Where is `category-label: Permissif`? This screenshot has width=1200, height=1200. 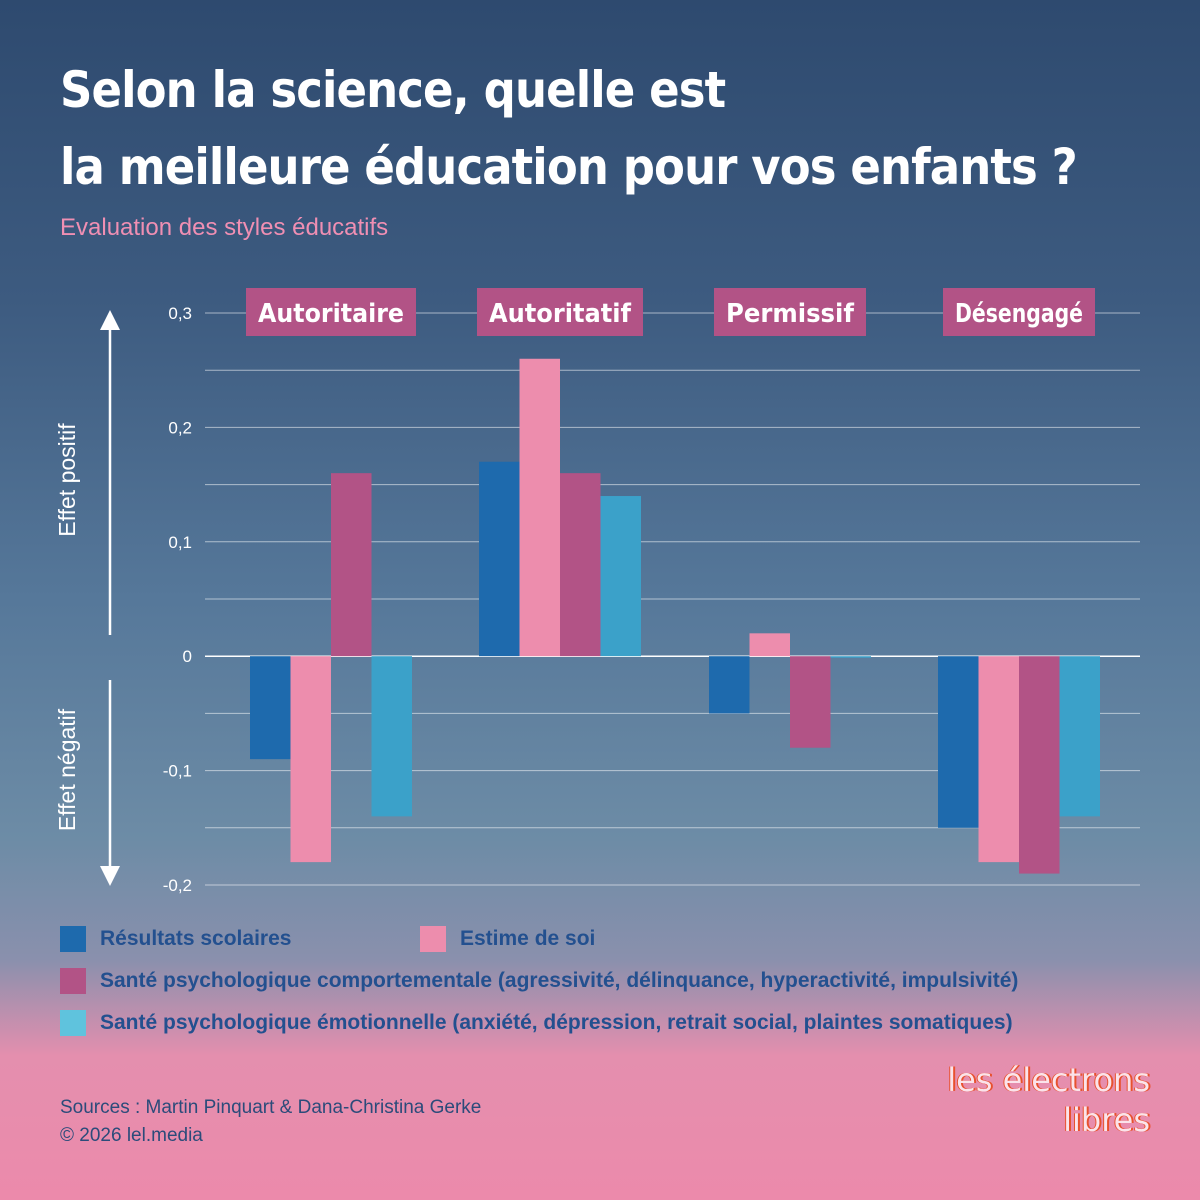
category-label: Permissif is located at coordinates (790, 314).